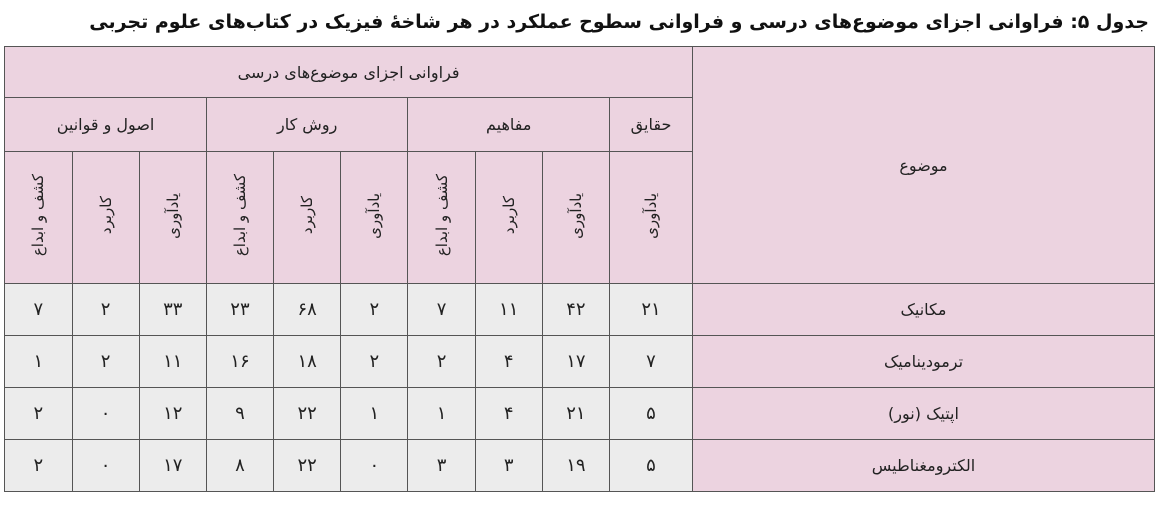  Describe the element at coordinates (172, 413) in the screenshot. I see `value-cell: ۱۲` at that location.